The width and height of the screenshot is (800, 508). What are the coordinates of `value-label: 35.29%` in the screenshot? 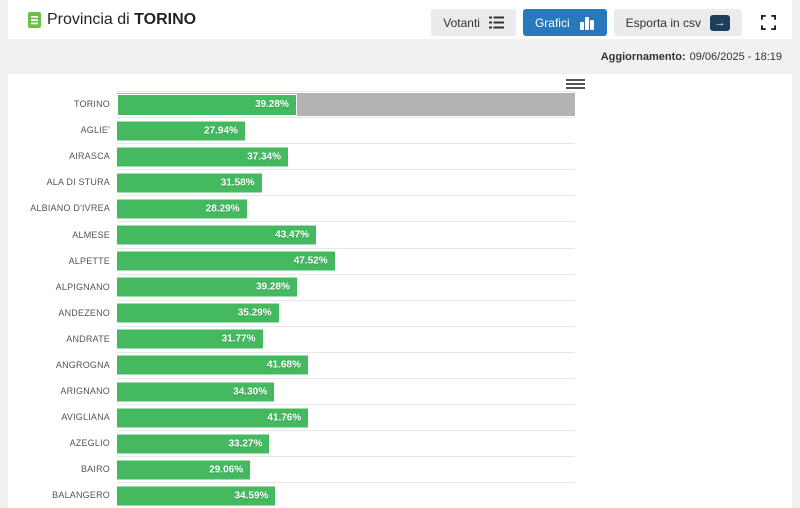 It's located at (254, 313).